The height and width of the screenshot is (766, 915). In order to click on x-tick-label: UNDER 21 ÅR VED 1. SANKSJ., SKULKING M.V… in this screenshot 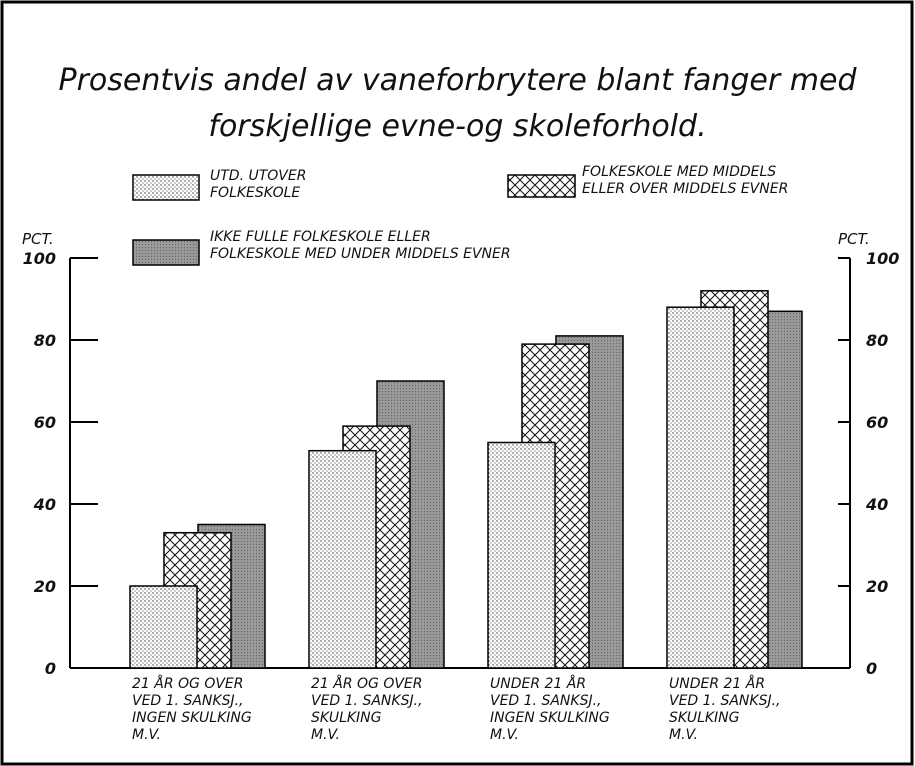, I will do `click(725, 709)`.